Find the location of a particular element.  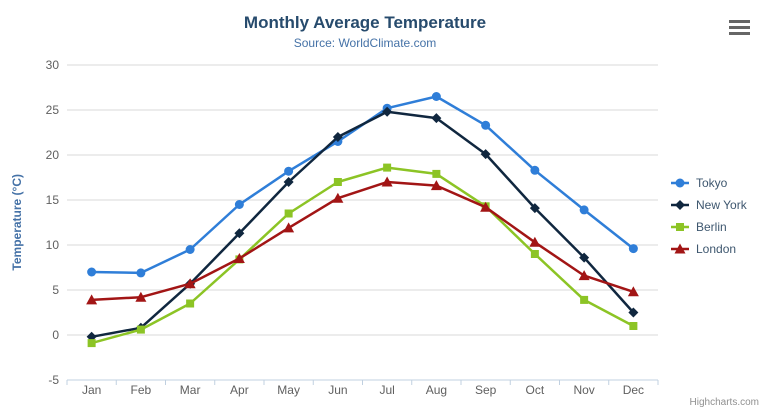

y-axis-label: 10 is located at coordinates (52, 245).